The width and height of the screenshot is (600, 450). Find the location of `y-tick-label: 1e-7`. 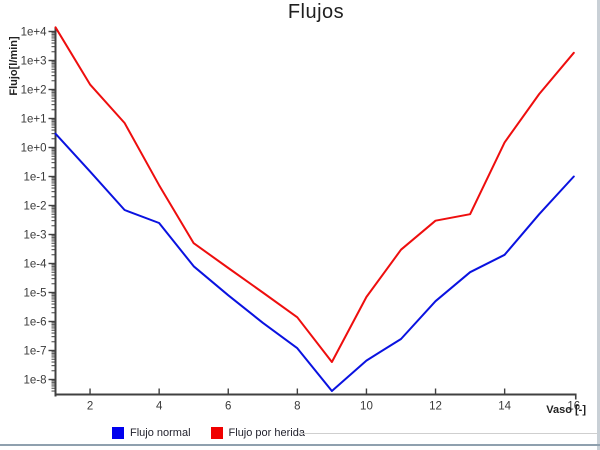

y-tick-label: 1e-7 is located at coordinates (34, 352).